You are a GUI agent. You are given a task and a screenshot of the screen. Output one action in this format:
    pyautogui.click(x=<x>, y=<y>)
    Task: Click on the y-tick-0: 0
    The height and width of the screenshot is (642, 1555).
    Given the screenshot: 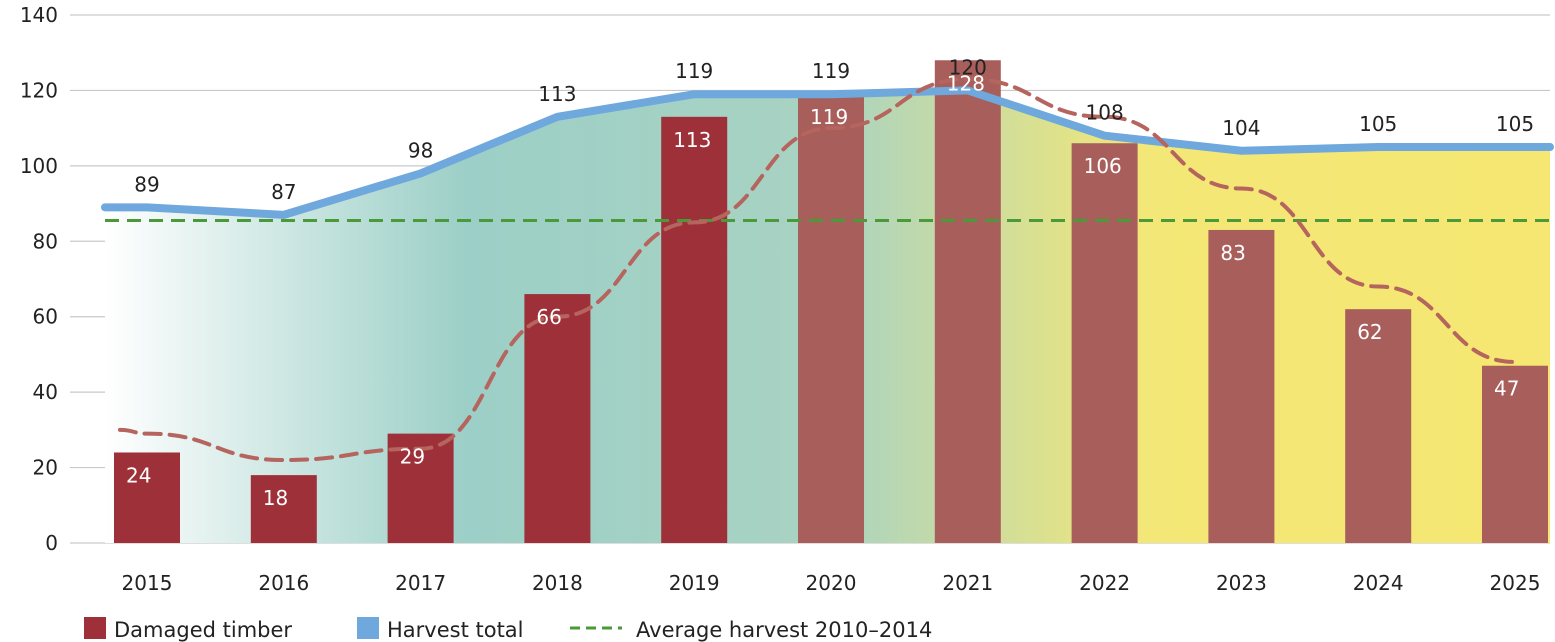 What is the action you would take?
    pyautogui.click(x=51, y=543)
    